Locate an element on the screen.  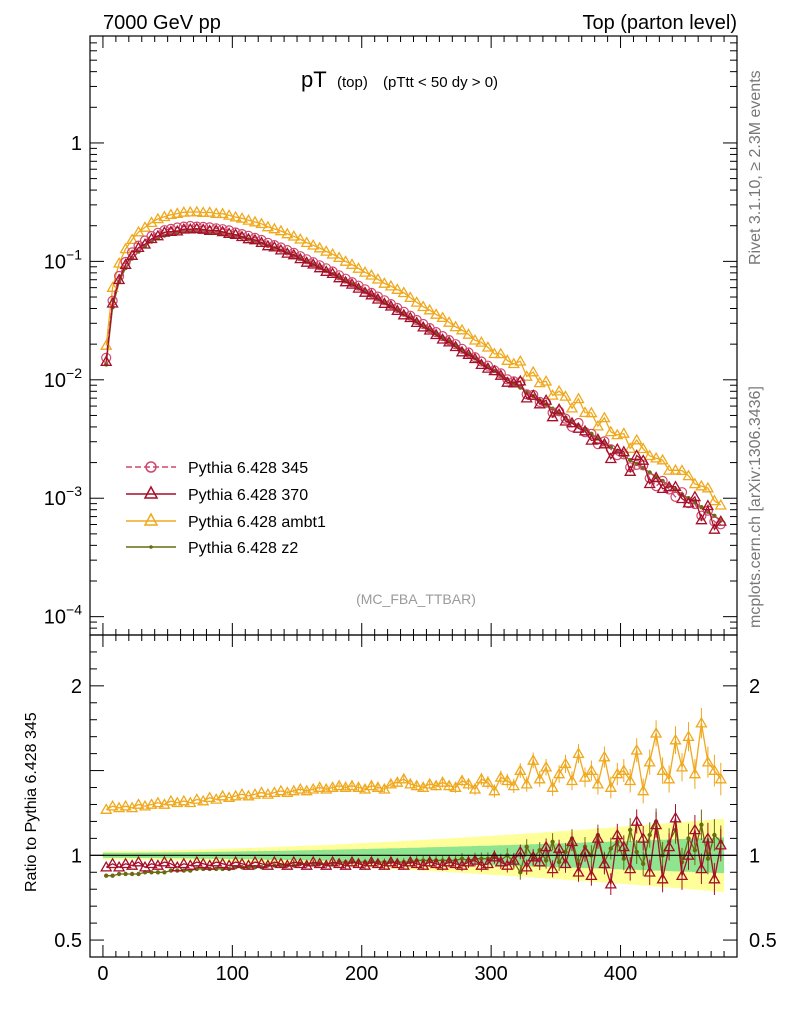
ratio-y-tick-label-right: 0.5 is located at coordinates (763, 941).